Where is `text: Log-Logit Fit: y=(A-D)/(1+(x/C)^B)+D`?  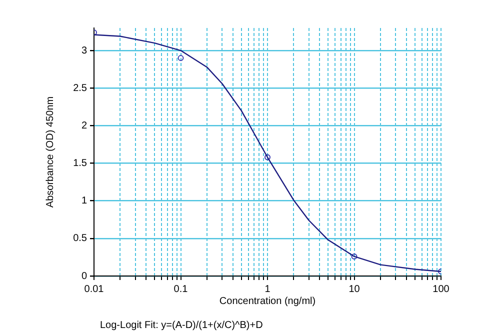 text: Log-Logit Fit: y=(A-D)/(1+(x/C)^B)+D is located at coordinates (181, 325).